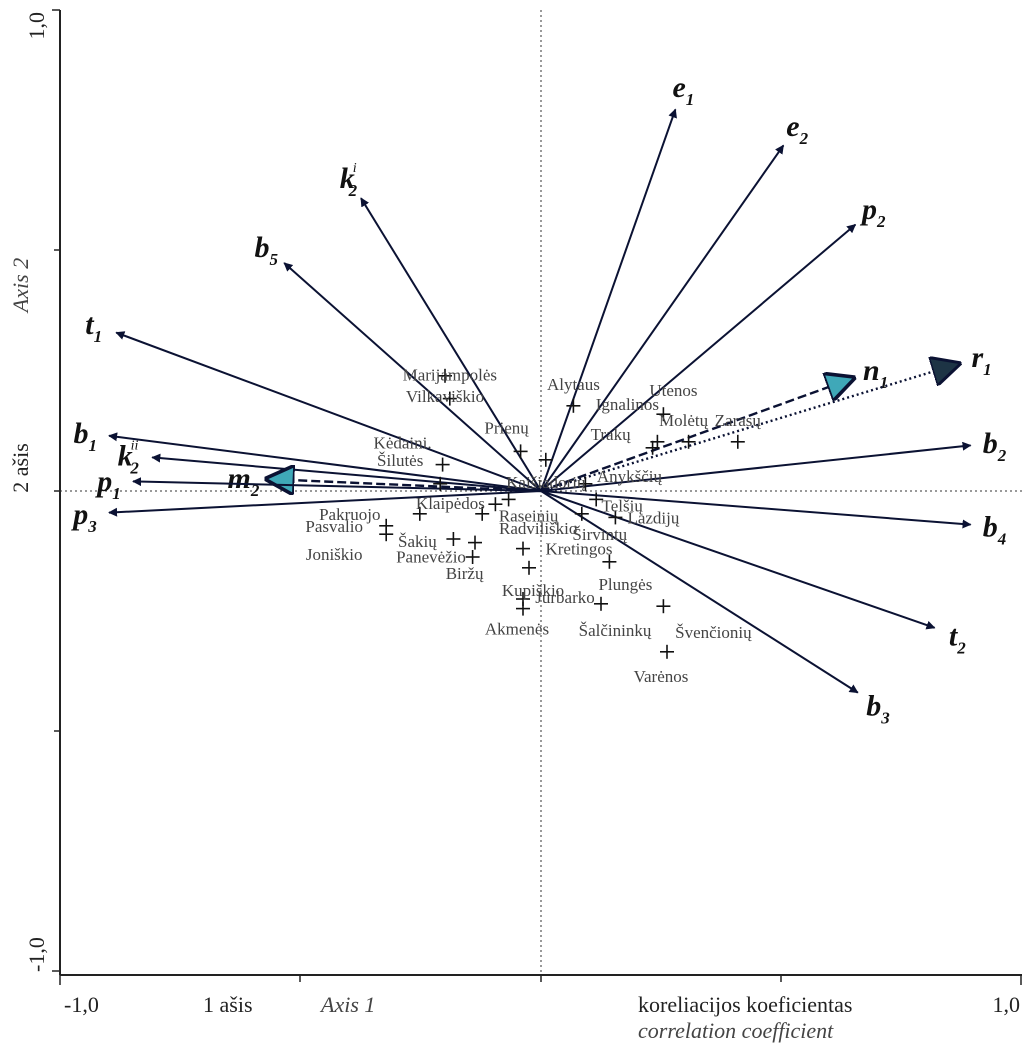 The image size is (1026, 1048). What do you see at coordinates (981, 360) in the screenshot?
I see `vector-label-r1: r1` at bounding box center [981, 360].